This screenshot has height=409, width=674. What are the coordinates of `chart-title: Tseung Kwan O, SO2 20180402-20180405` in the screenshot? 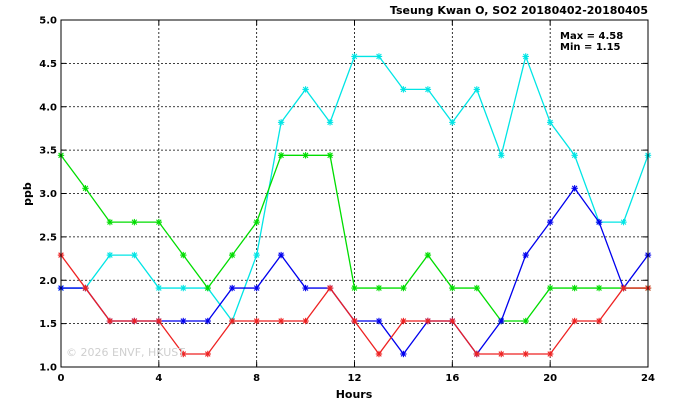 It's located at (519, 10).